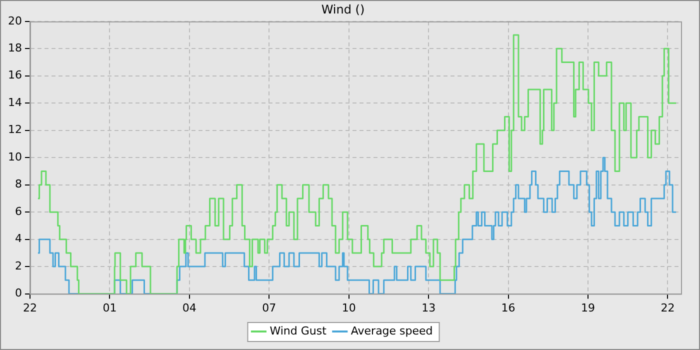 Image resolution: width=700 pixels, height=350 pixels. I want to click on y-tick-label: 2, so click(18, 265).